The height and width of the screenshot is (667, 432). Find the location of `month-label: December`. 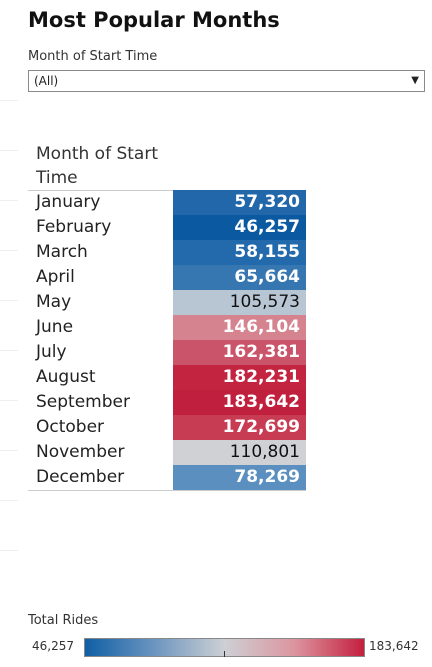

month-label: December is located at coordinates (80, 477).